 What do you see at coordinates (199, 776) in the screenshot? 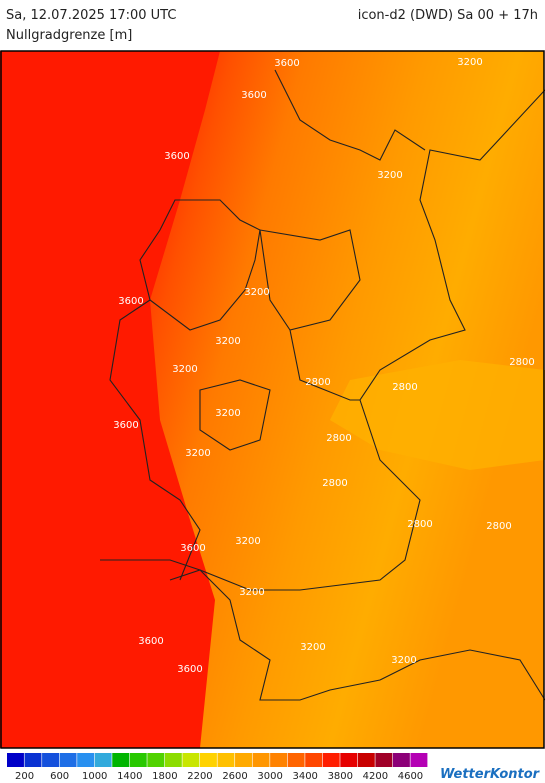
I see `legend-label: 2200` at bounding box center [199, 776].